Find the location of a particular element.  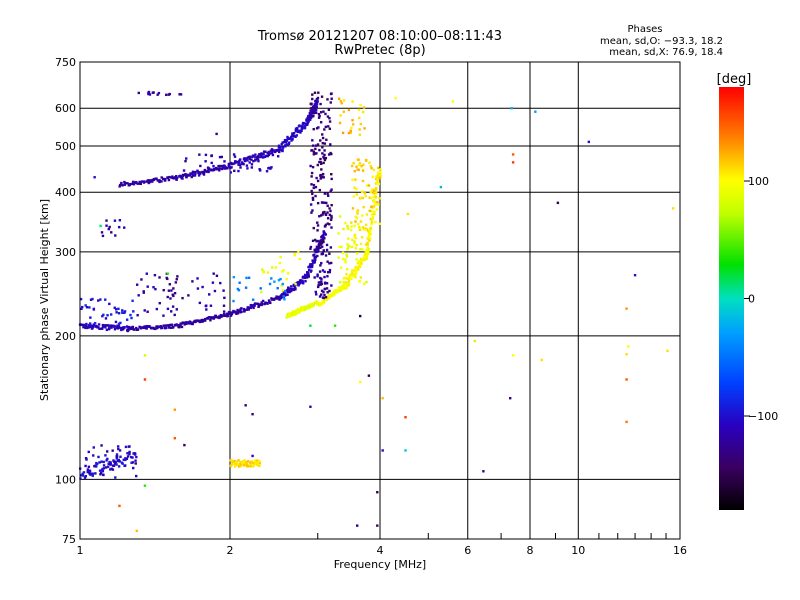

y-tick-label: 500 is located at coordinates (65, 146).